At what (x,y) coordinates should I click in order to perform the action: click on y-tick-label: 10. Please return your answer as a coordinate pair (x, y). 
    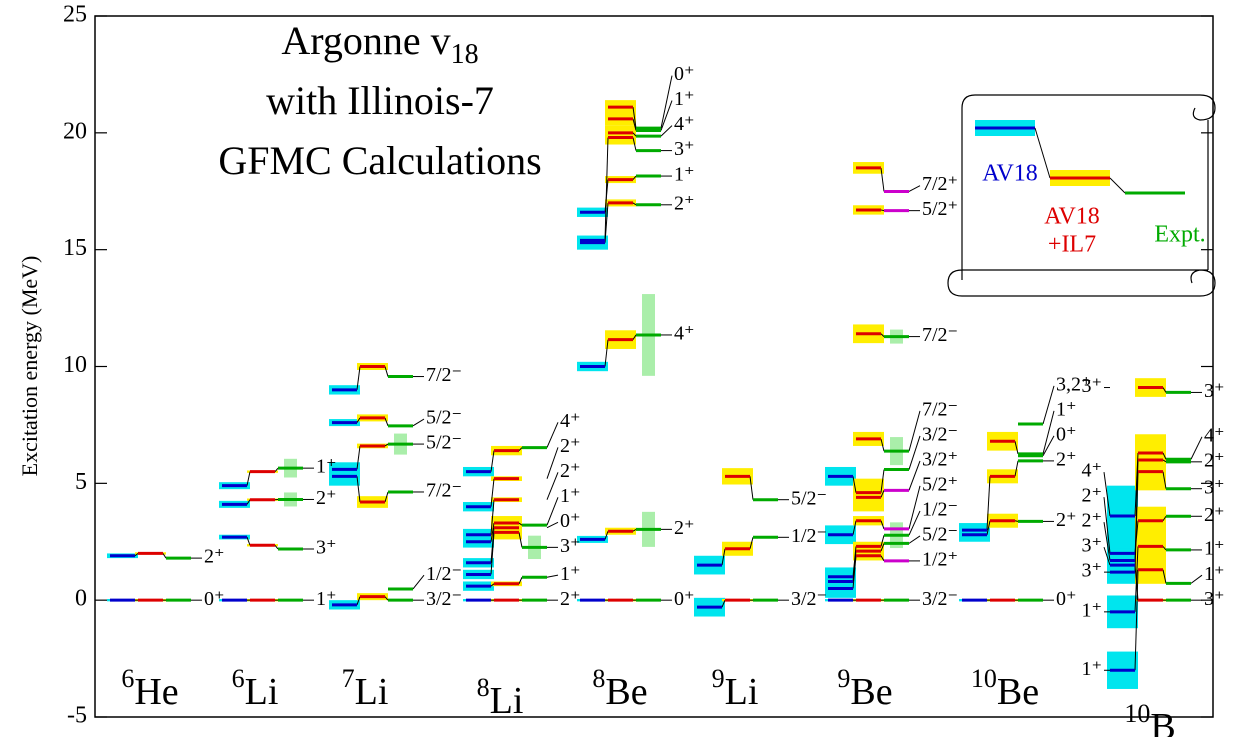
    Looking at the image, I should click on (75, 365).